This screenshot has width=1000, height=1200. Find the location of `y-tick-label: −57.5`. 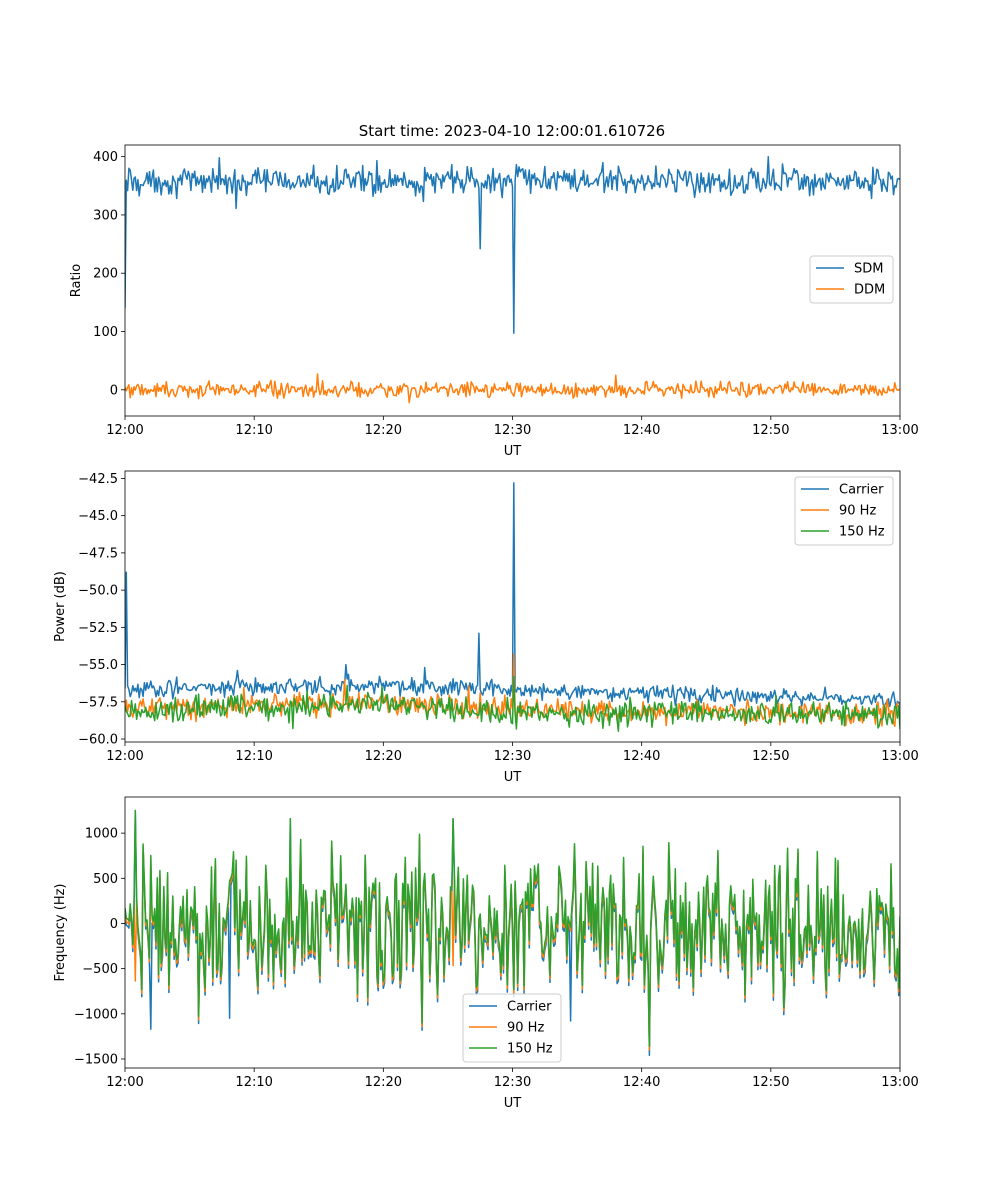

y-tick-label: −57.5 is located at coordinates (98, 702).